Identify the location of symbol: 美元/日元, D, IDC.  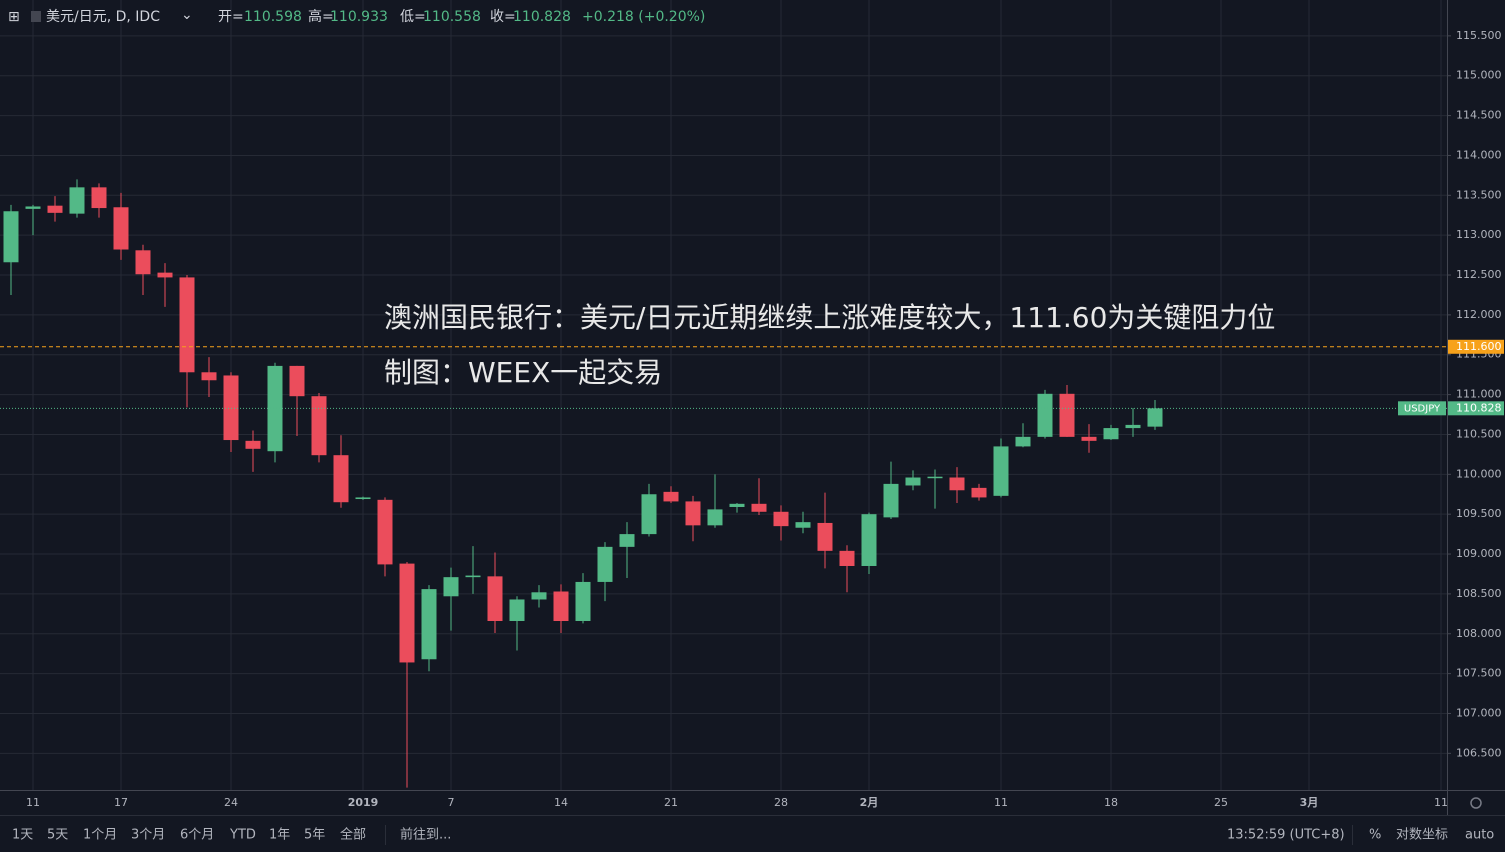
(103, 17).